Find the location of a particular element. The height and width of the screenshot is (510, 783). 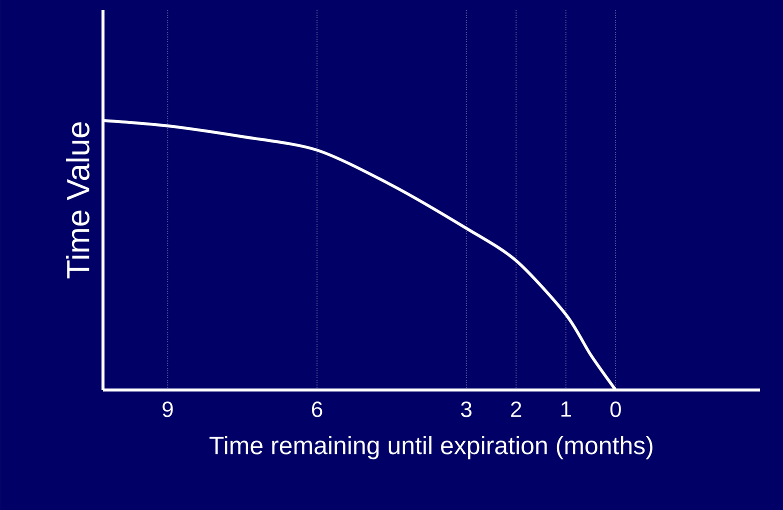

x-tick-label: 1 is located at coordinates (566, 409).